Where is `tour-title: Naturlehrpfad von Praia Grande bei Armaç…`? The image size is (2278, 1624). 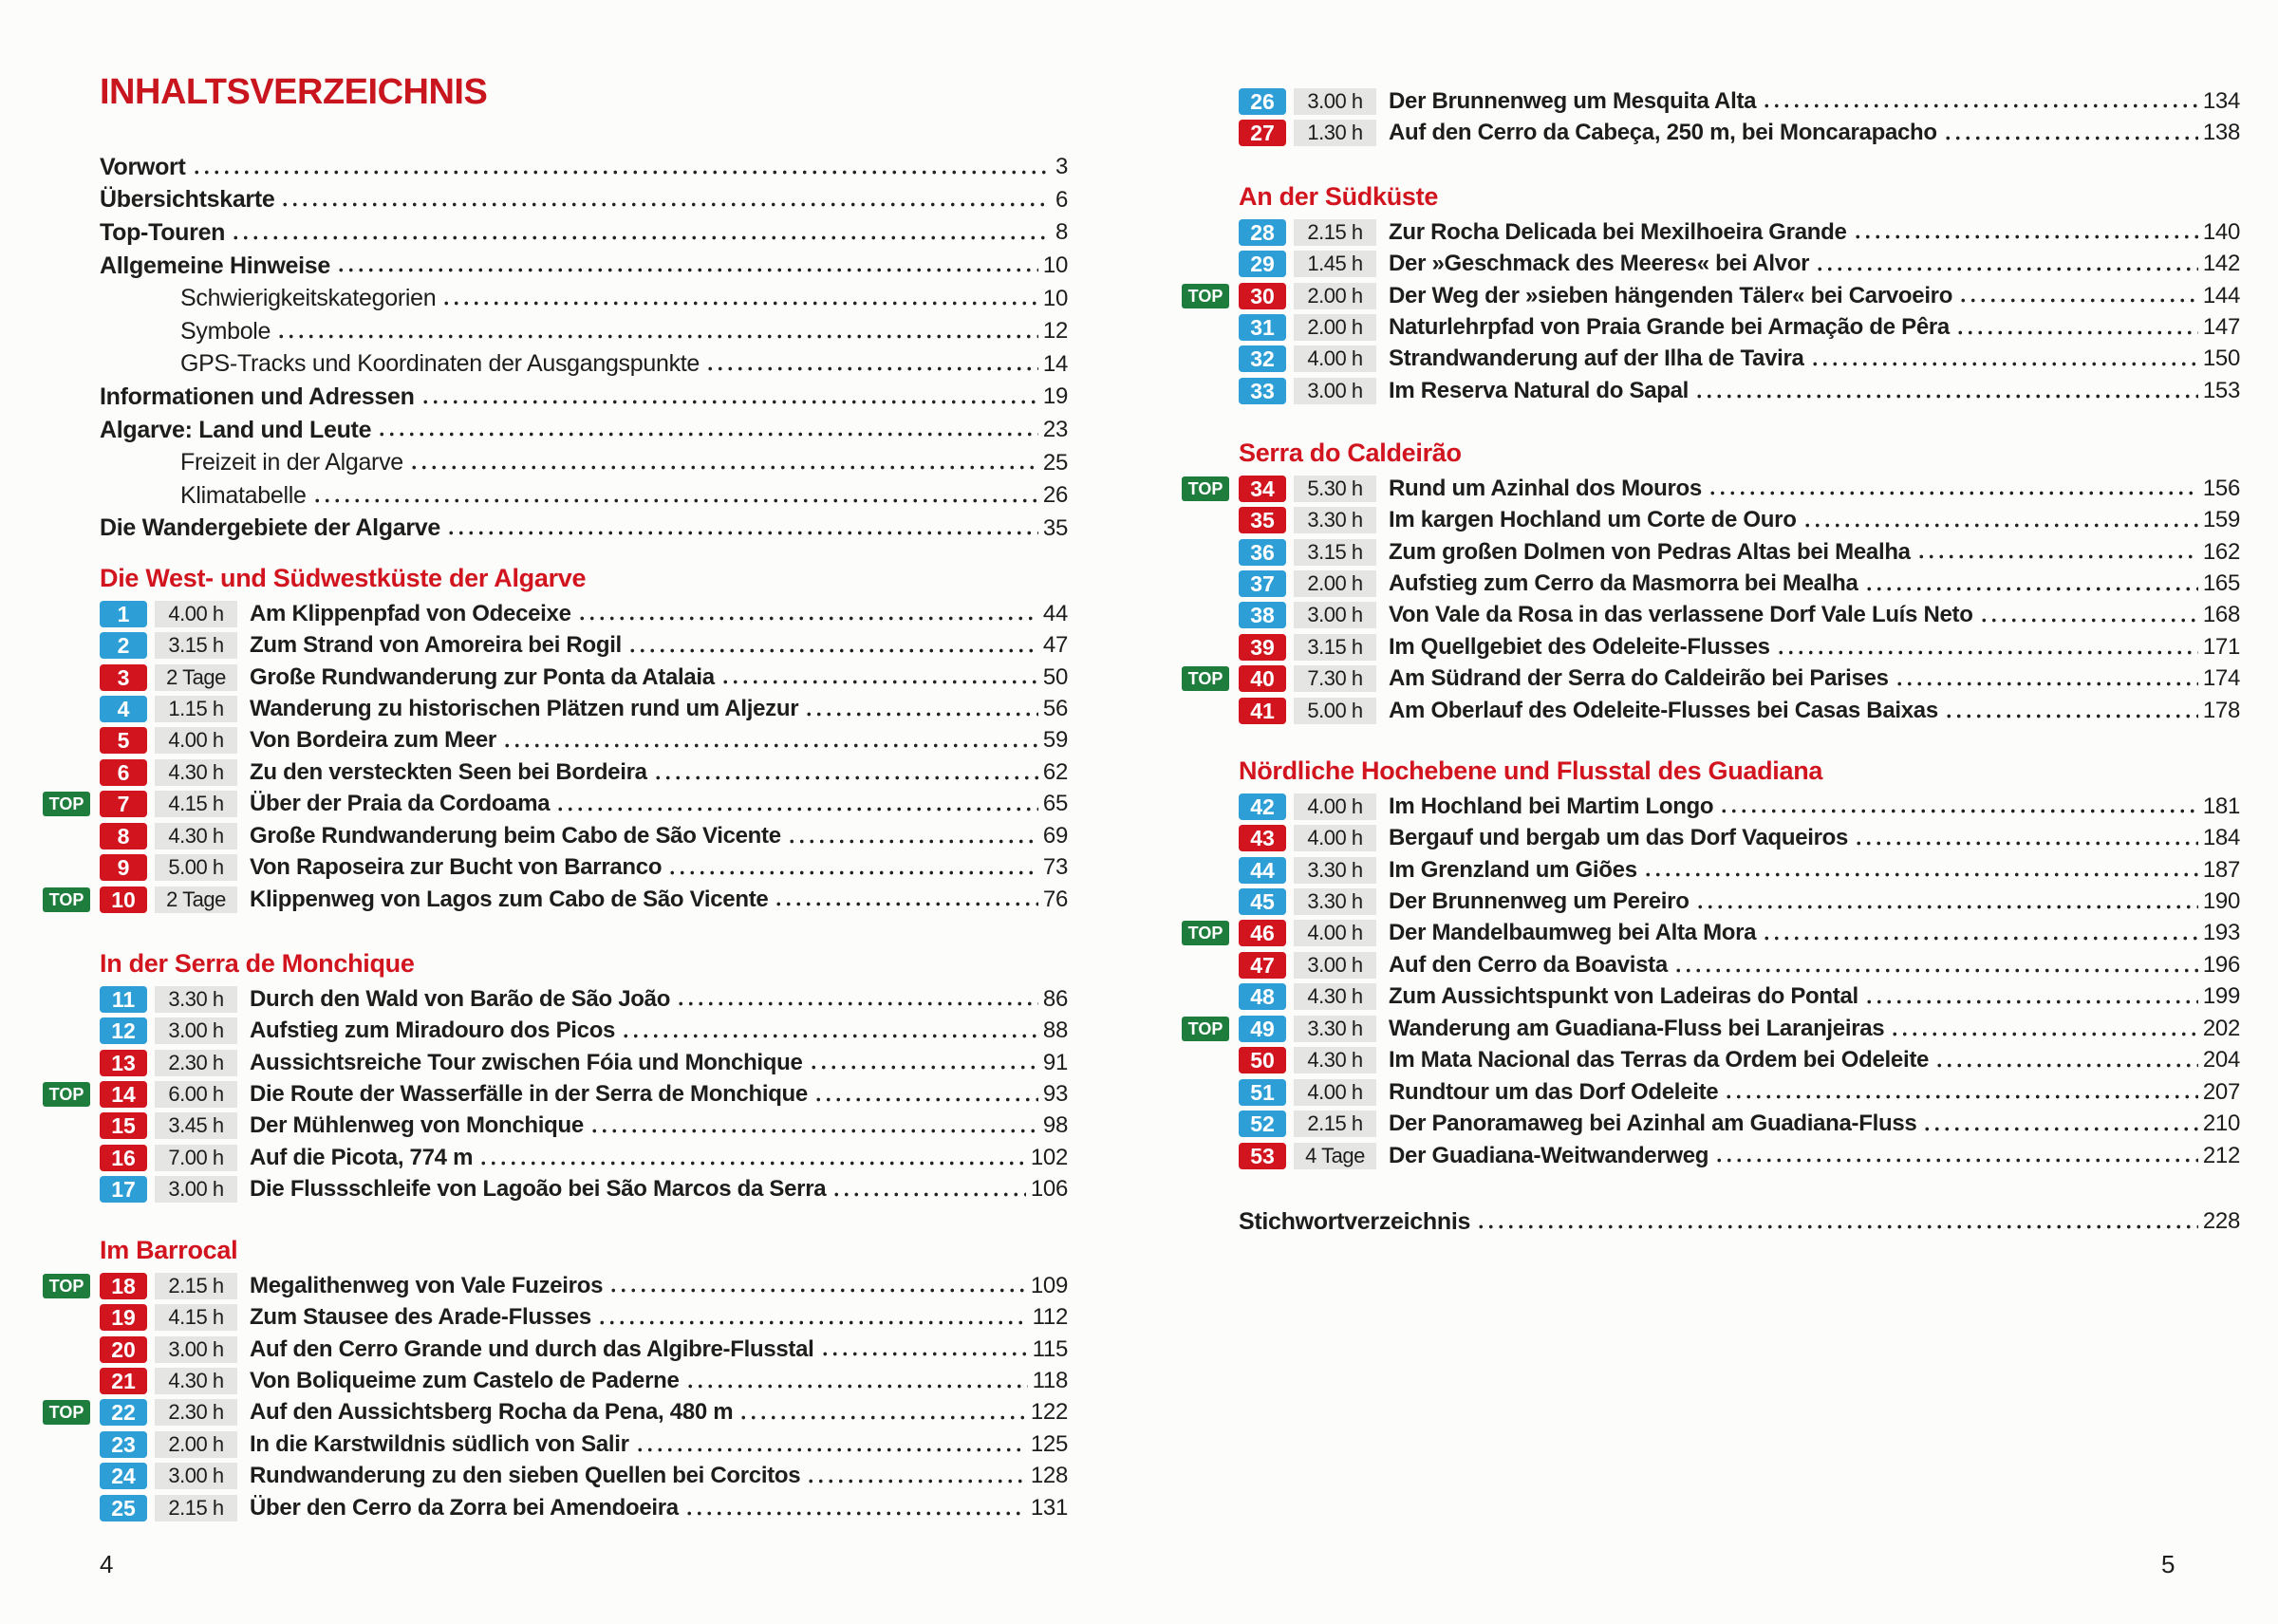
tour-title: Naturlehrpfad von Praia Grande bei Armaç… is located at coordinates (1669, 328).